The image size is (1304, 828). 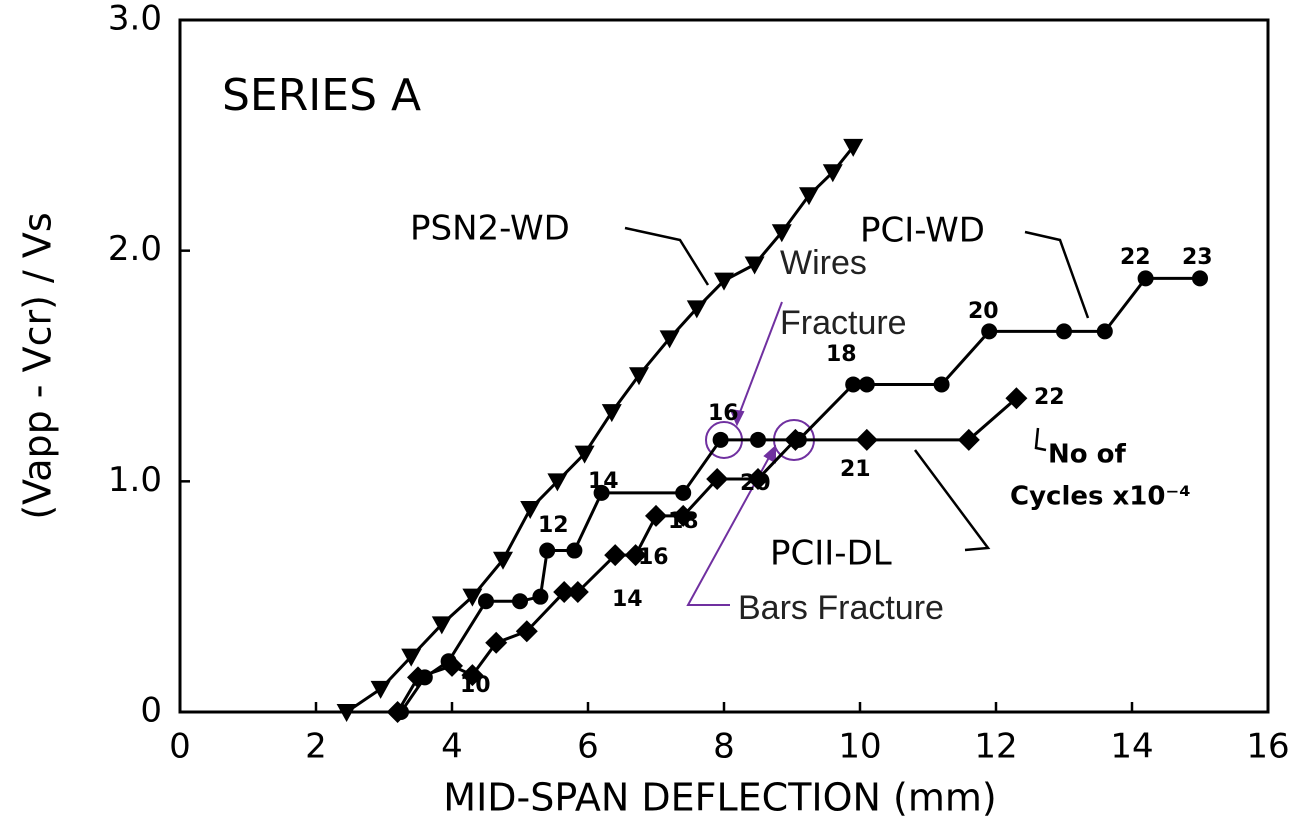 What do you see at coordinates (490, 229) in the screenshot?
I see `annotation: PSN2-WD` at bounding box center [490, 229].